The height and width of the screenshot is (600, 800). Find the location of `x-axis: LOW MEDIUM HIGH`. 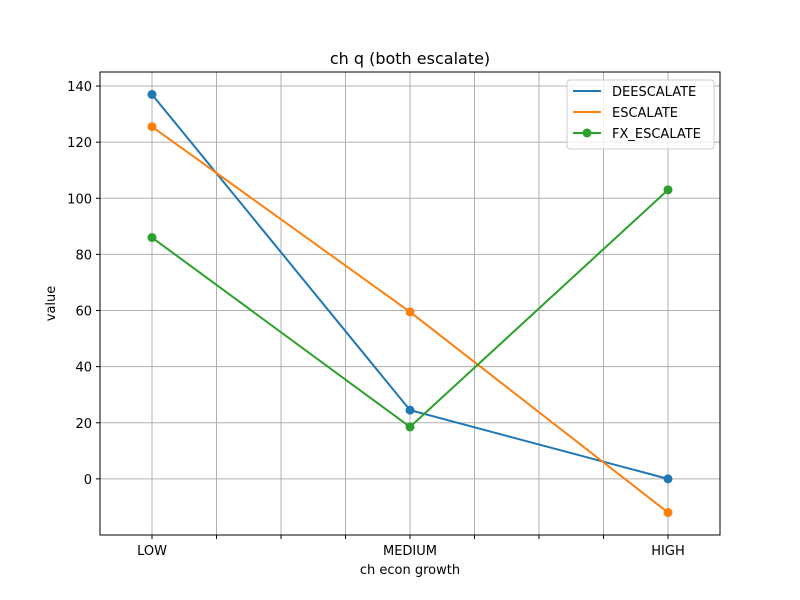

x-axis: LOW MEDIUM HIGH is located at coordinates (411, 547).